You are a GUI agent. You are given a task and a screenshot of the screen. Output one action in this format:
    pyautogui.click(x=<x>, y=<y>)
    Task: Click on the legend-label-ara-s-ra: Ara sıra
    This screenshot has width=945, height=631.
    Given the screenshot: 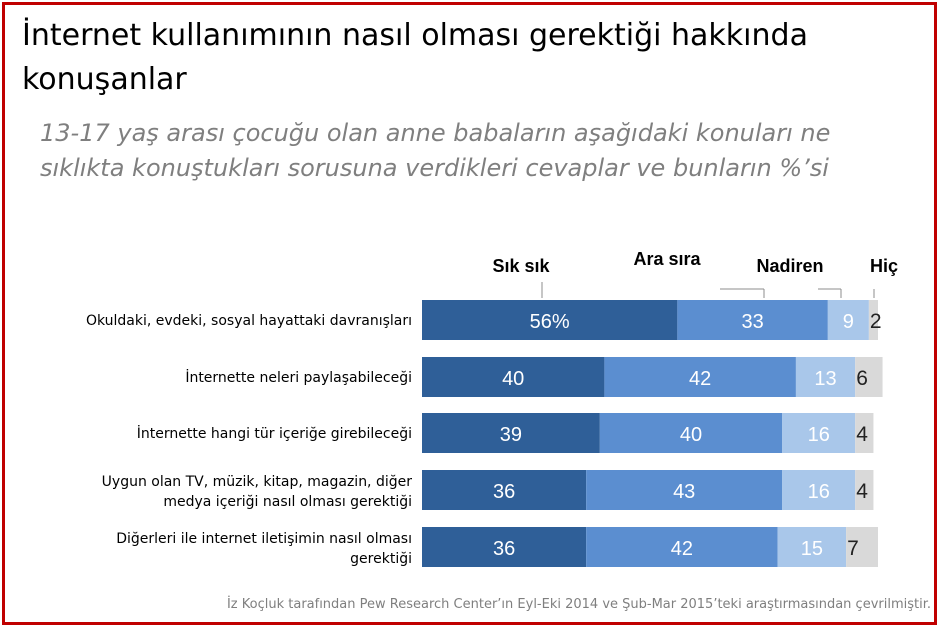 What is the action you would take?
    pyautogui.click(x=667, y=259)
    